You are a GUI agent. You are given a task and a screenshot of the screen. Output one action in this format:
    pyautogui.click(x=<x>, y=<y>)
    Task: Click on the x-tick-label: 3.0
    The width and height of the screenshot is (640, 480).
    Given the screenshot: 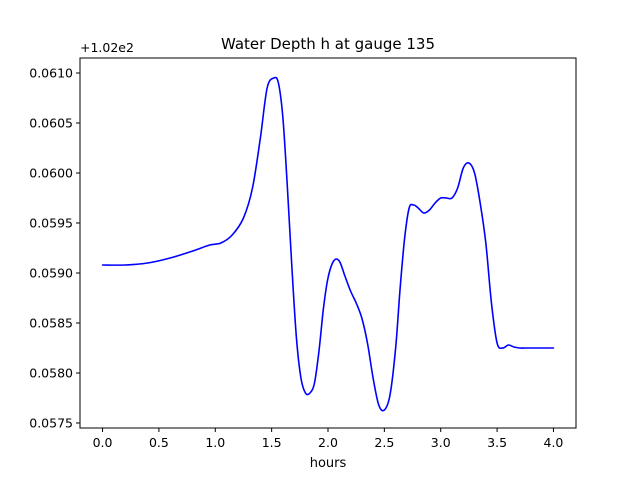 What is the action you would take?
    pyautogui.click(x=441, y=442)
    